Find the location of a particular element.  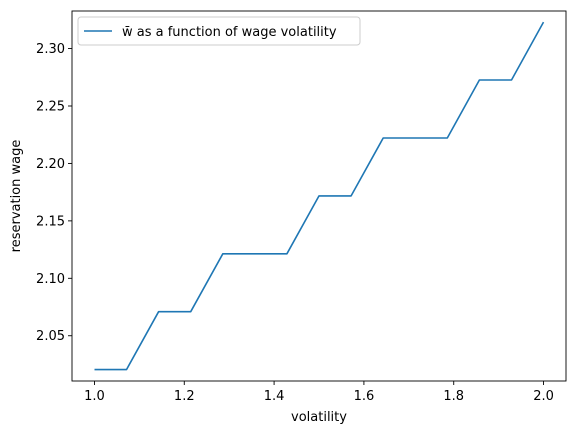

y-axis-ticks: 2.05 2.10 2.15 2.20 2.25 2.30 is located at coordinates (54, 193).